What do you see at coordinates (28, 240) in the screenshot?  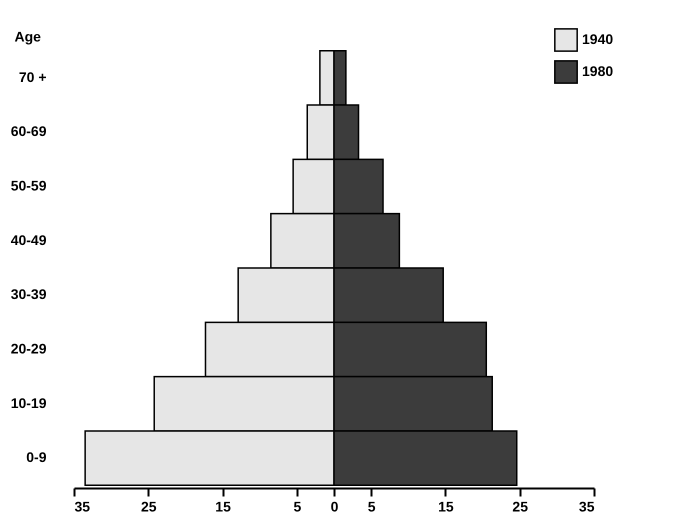 I see `y-tick-label: 40-49` at bounding box center [28, 240].